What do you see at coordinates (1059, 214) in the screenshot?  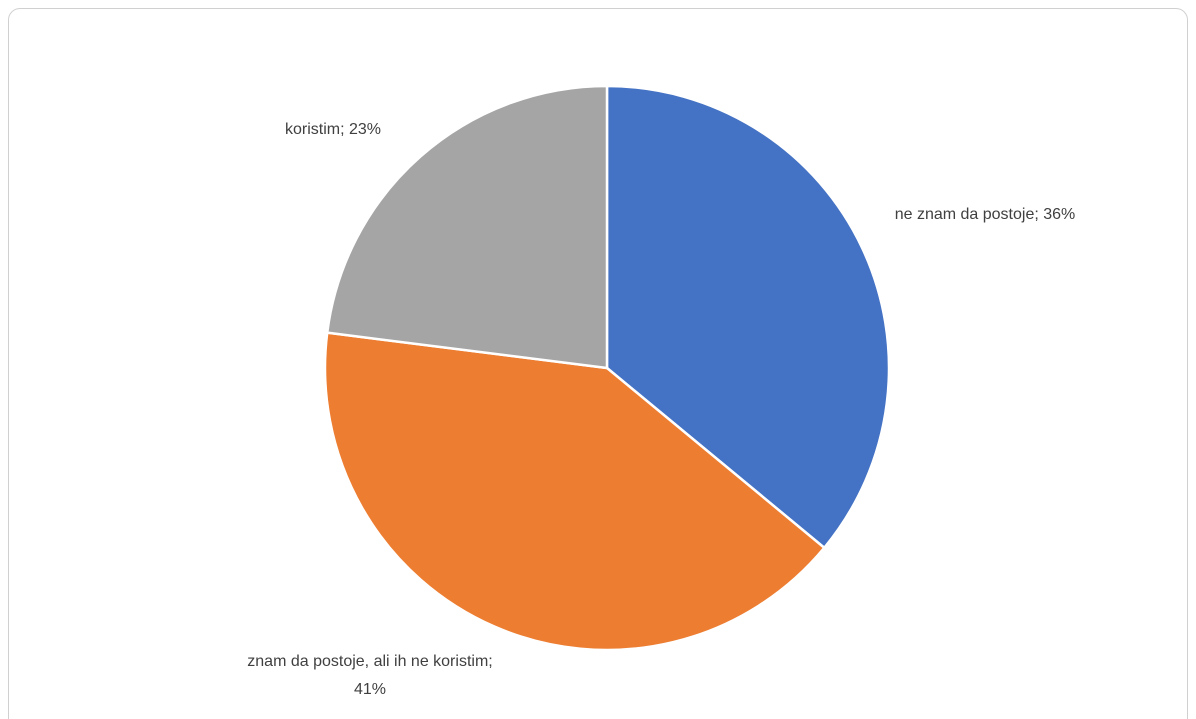 I see `value-label: 36%` at bounding box center [1059, 214].